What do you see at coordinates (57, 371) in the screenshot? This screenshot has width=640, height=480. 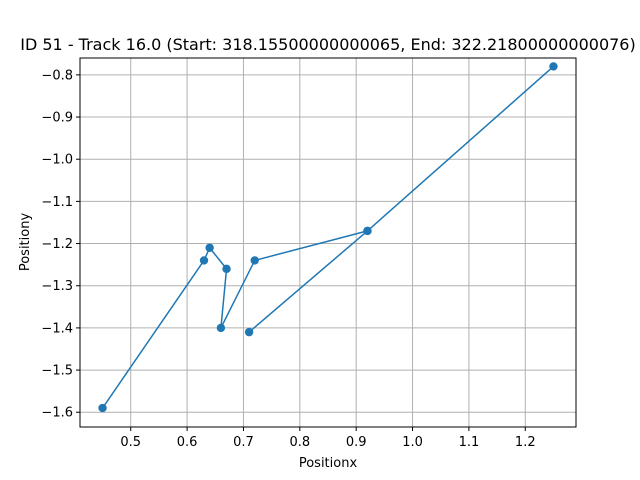 I see `y-tick-label: −1.5` at bounding box center [57, 371].